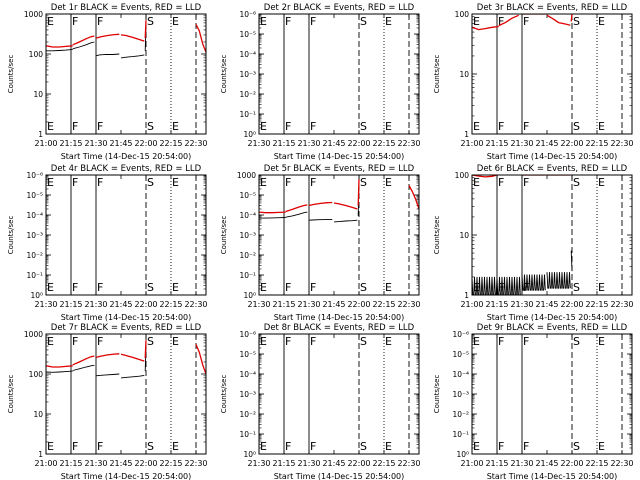 Image resolution: width=640 pixels, height=480 pixels. Describe the element at coordinates (33, 334) in the screenshot. I see `y-tick-label: 1000` at that location.